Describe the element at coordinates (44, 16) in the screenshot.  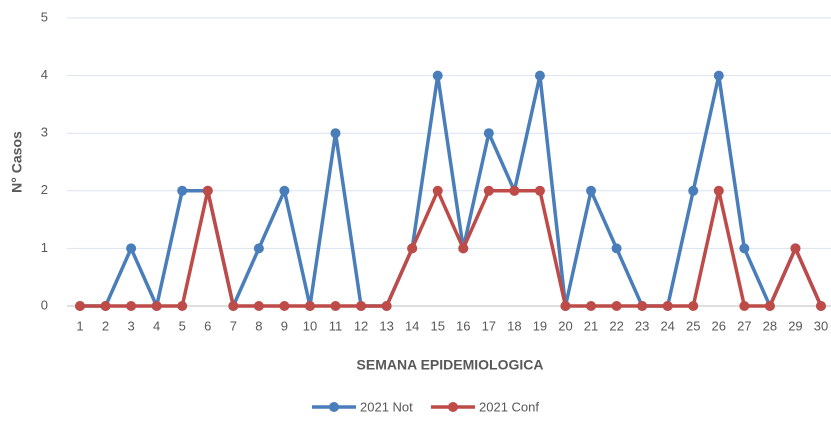
I see `y-tick-label: 5` at that location.